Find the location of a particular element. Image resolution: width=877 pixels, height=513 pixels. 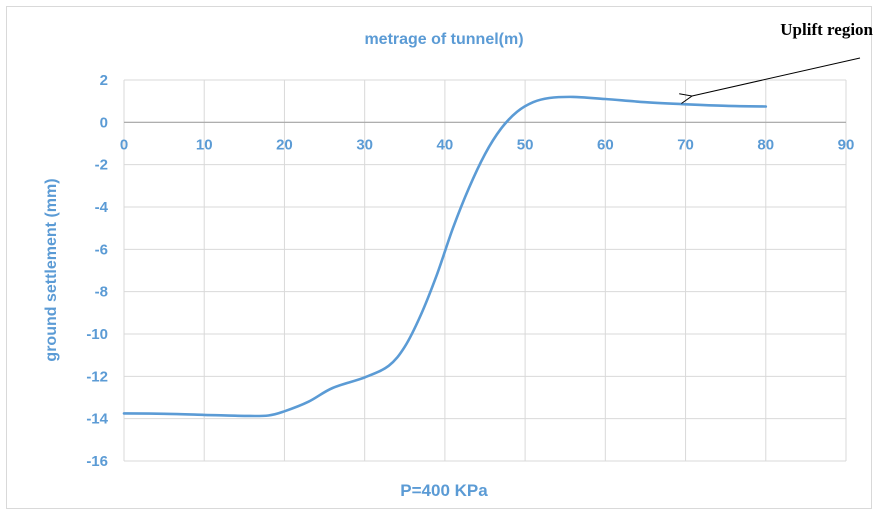

x-tick-label: 40 is located at coordinates (445, 144).